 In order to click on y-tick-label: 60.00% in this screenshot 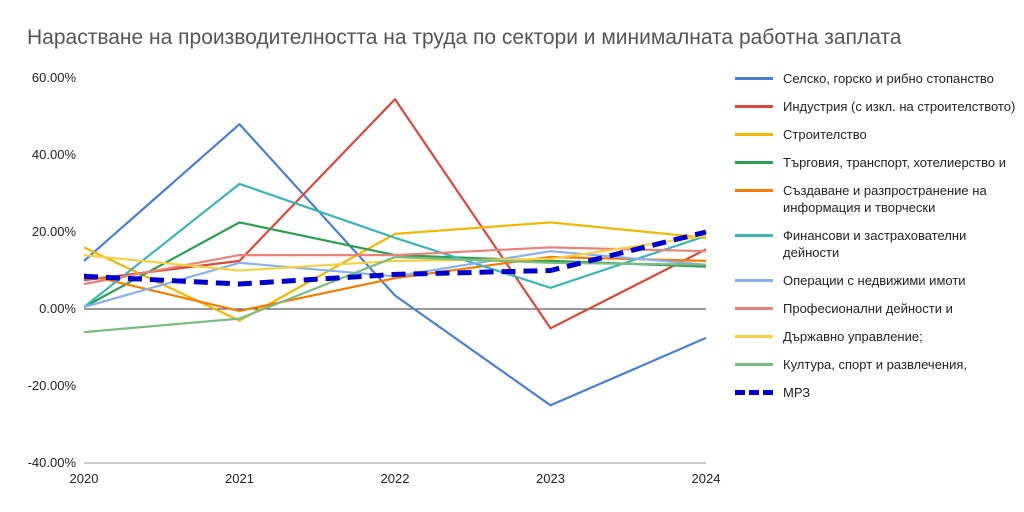, I will do `click(54, 77)`.